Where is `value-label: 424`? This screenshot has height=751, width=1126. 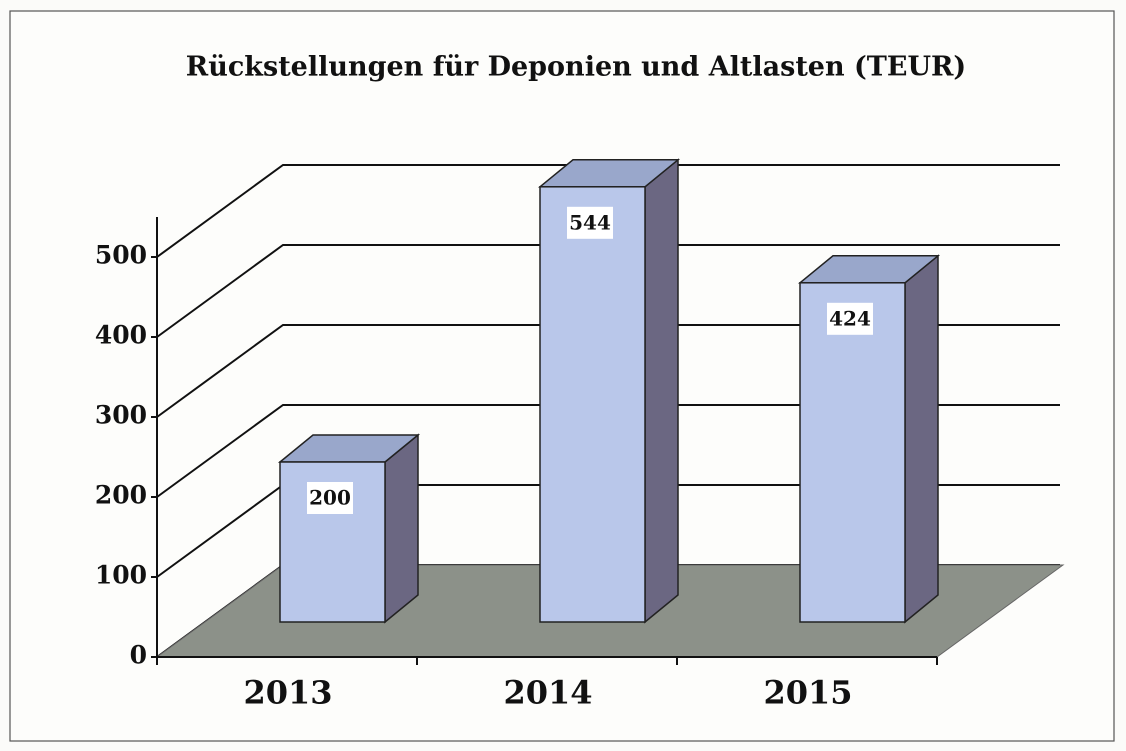 value-label: 424 is located at coordinates (850, 318).